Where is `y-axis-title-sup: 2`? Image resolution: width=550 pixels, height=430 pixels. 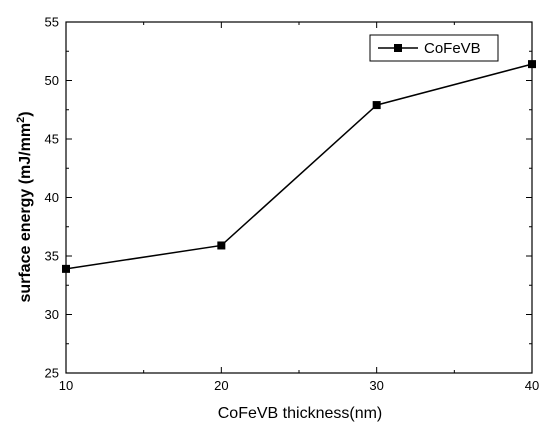 y-axis-title-sup: 2 is located at coordinates (21, 120).